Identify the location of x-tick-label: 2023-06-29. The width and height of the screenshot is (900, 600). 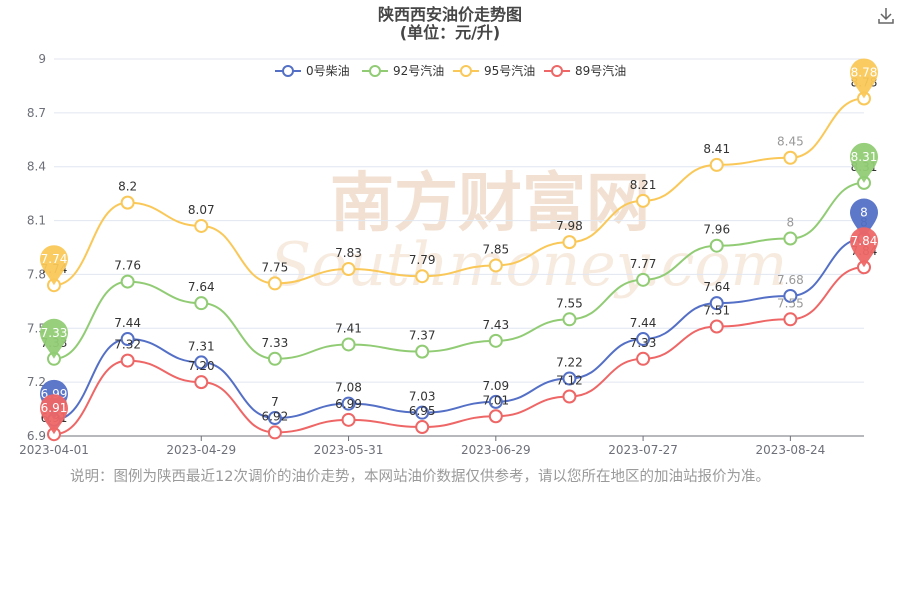
(496, 450).